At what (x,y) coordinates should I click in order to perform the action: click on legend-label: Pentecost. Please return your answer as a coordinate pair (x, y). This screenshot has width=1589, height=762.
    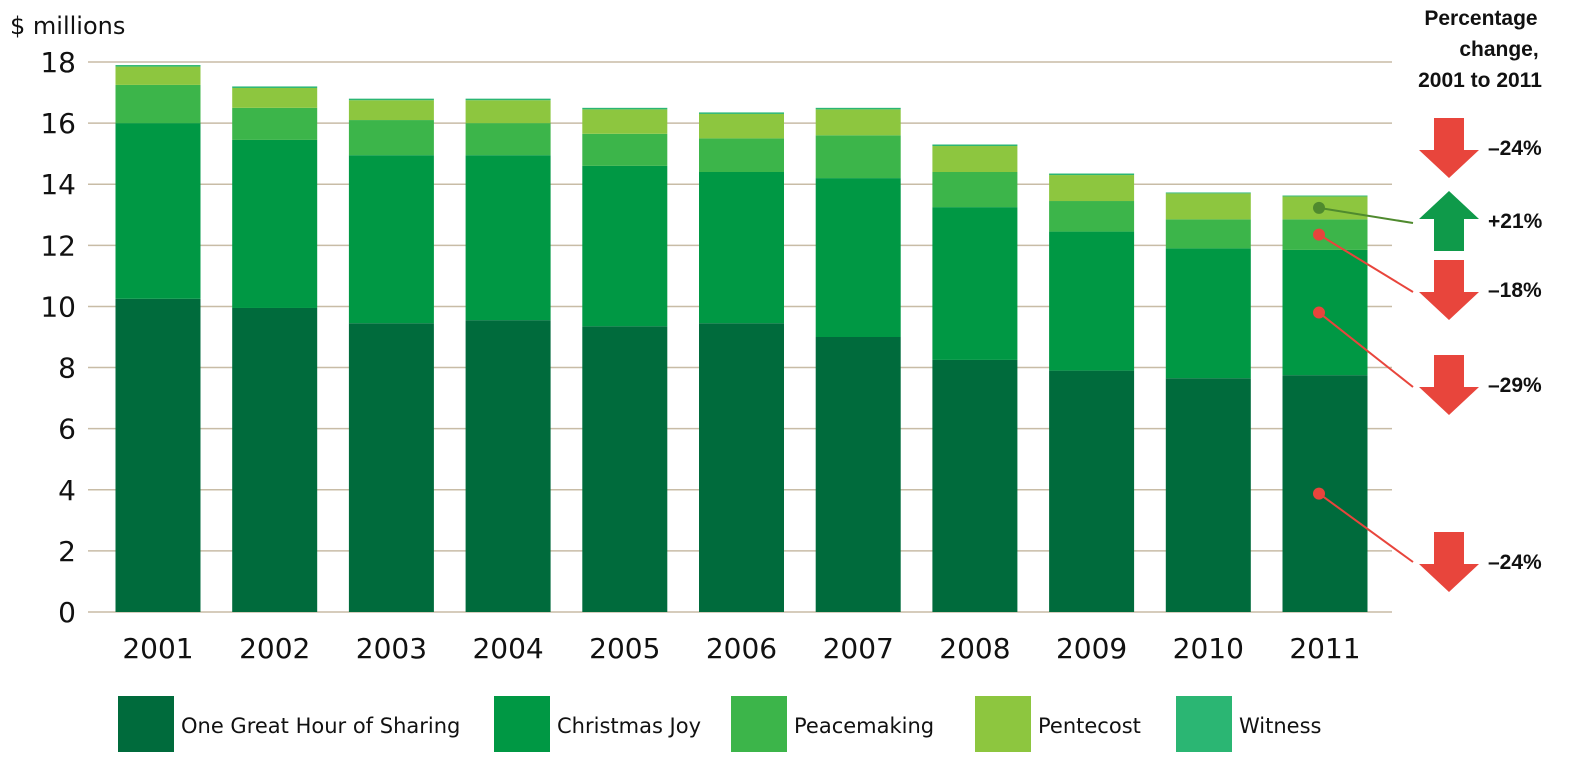
    Looking at the image, I should click on (1089, 726).